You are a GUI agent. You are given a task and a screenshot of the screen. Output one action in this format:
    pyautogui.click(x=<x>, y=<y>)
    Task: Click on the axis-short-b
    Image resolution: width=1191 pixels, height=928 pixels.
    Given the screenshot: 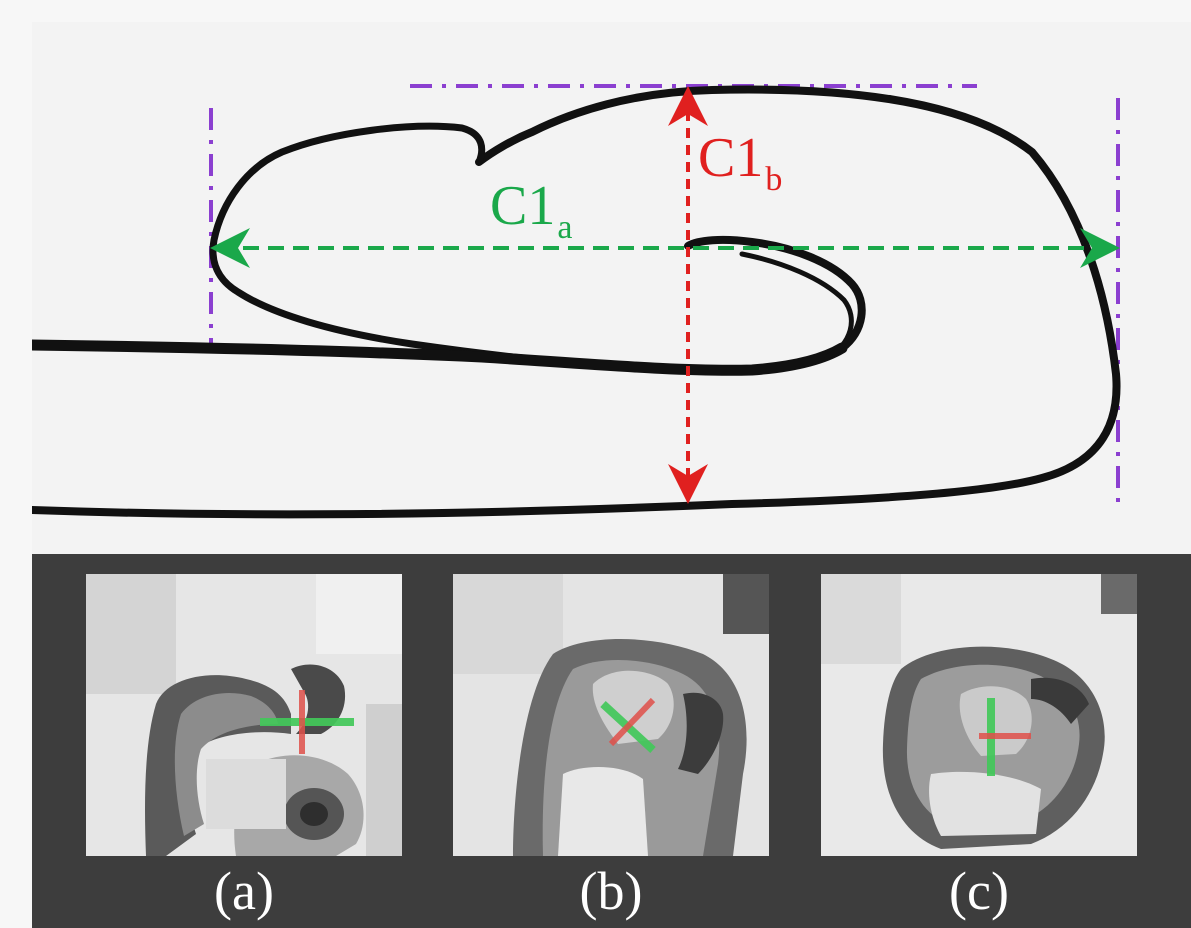 What is the action you would take?
    pyautogui.click(x=632, y=722)
    